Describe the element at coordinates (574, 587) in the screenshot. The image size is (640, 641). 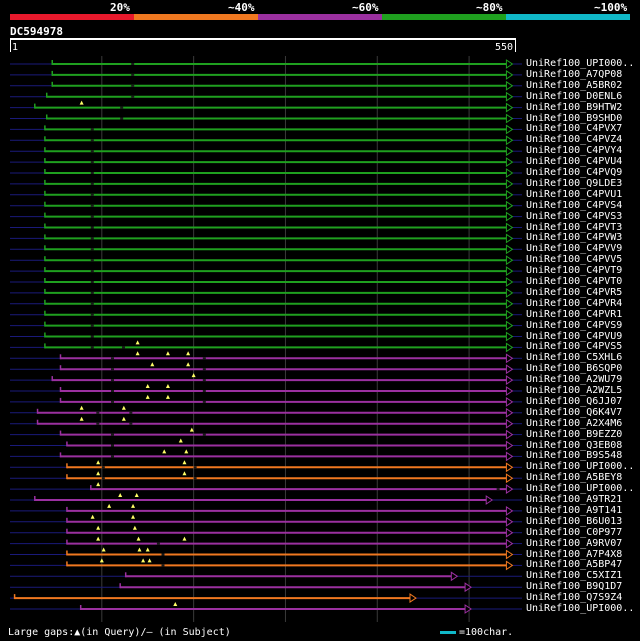
I see `hit-label: UniRef100_B9Q1D7` at that location.